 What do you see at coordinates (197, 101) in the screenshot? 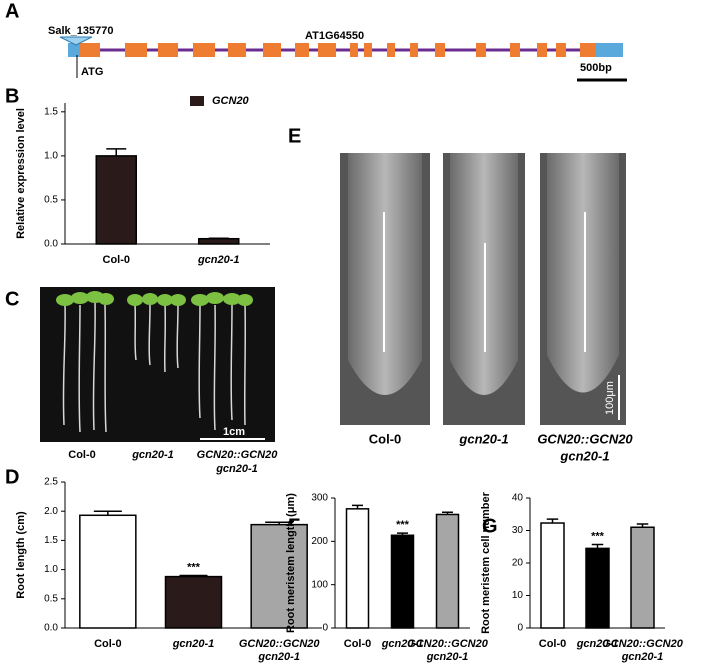
I see `legend-swatch` at bounding box center [197, 101].